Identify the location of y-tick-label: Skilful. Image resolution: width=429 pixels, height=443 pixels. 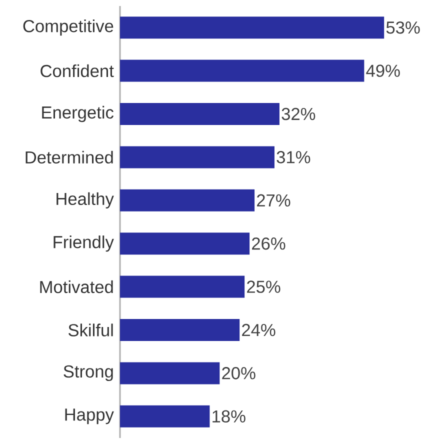
(90, 330).